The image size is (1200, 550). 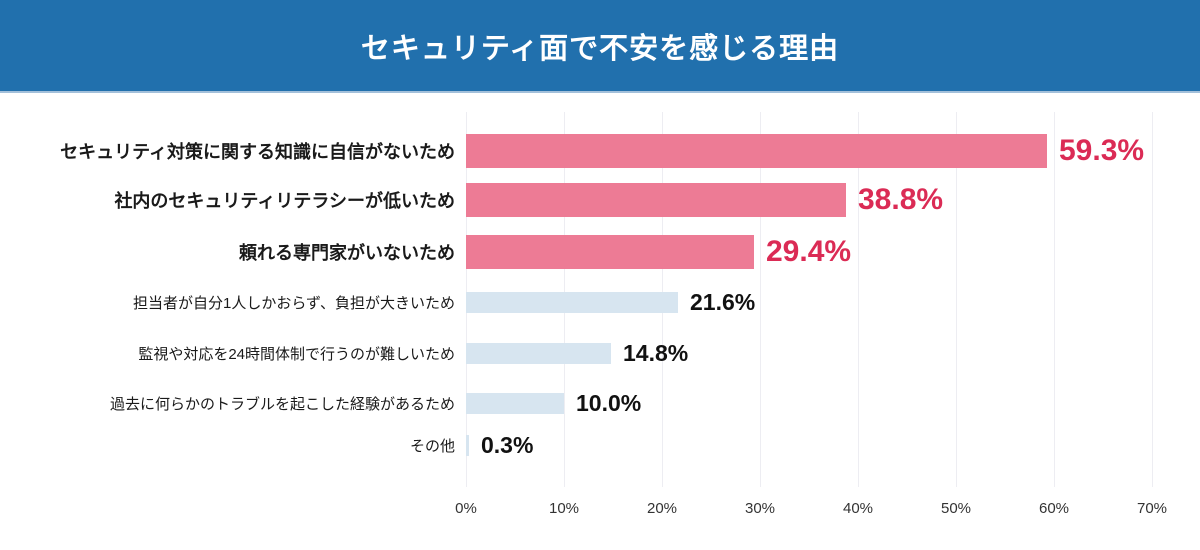 What do you see at coordinates (1102, 150) in the screenshot?
I see `value-label: 59.3%` at bounding box center [1102, 150].